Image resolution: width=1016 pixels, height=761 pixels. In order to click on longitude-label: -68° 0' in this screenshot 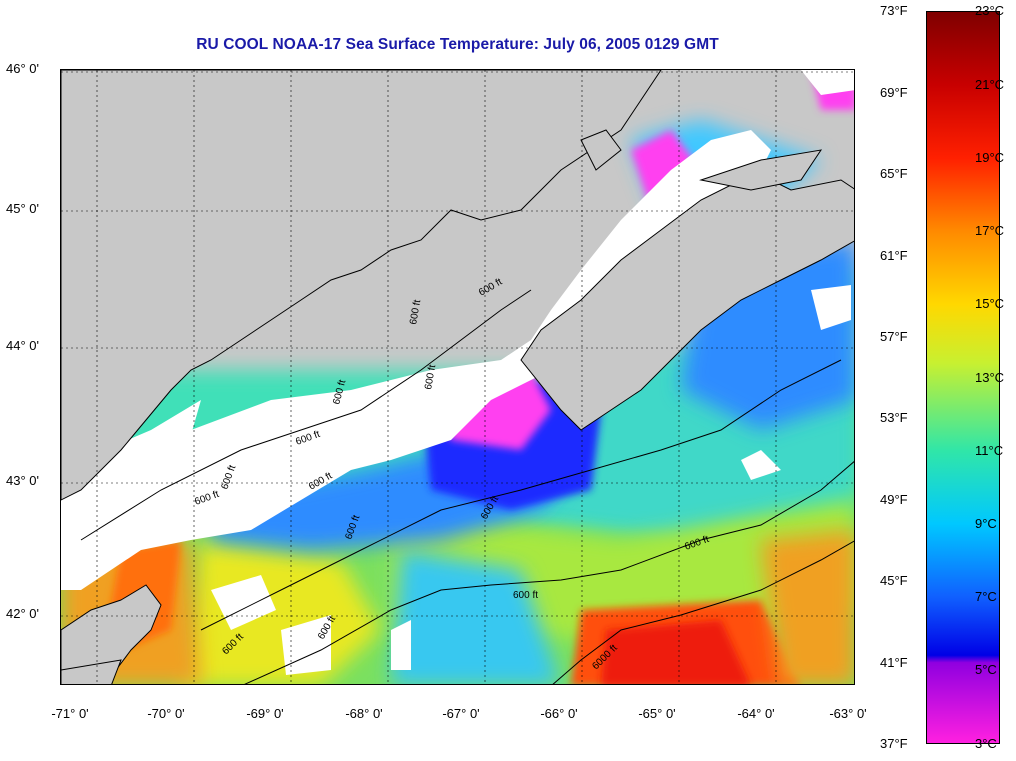, I will do `click(364, 713)`.